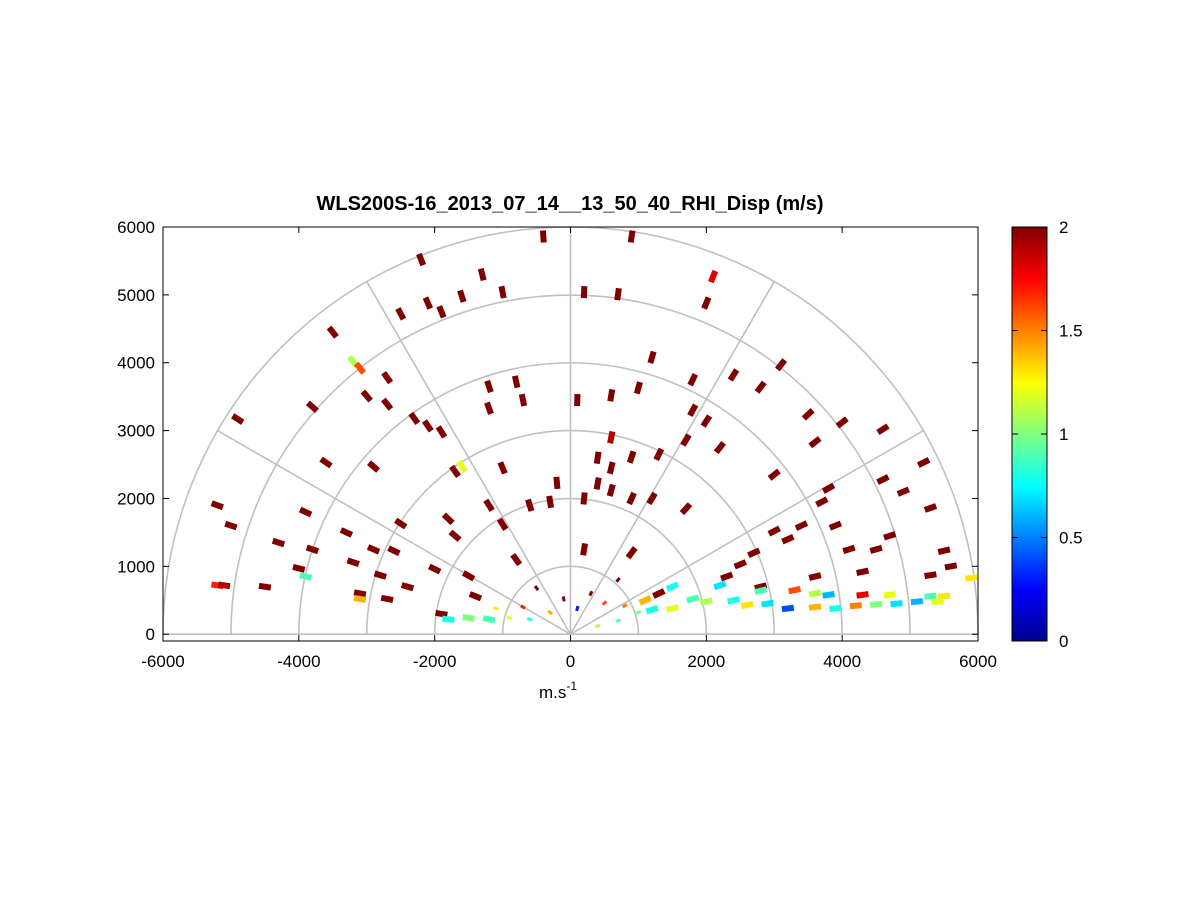 The height and width of the screenshot is (901, 1201). What do you see at coordinates (136, 498) in the screenshot?
I see `y-tick-label: 2000` at bounding box center [136, 498].